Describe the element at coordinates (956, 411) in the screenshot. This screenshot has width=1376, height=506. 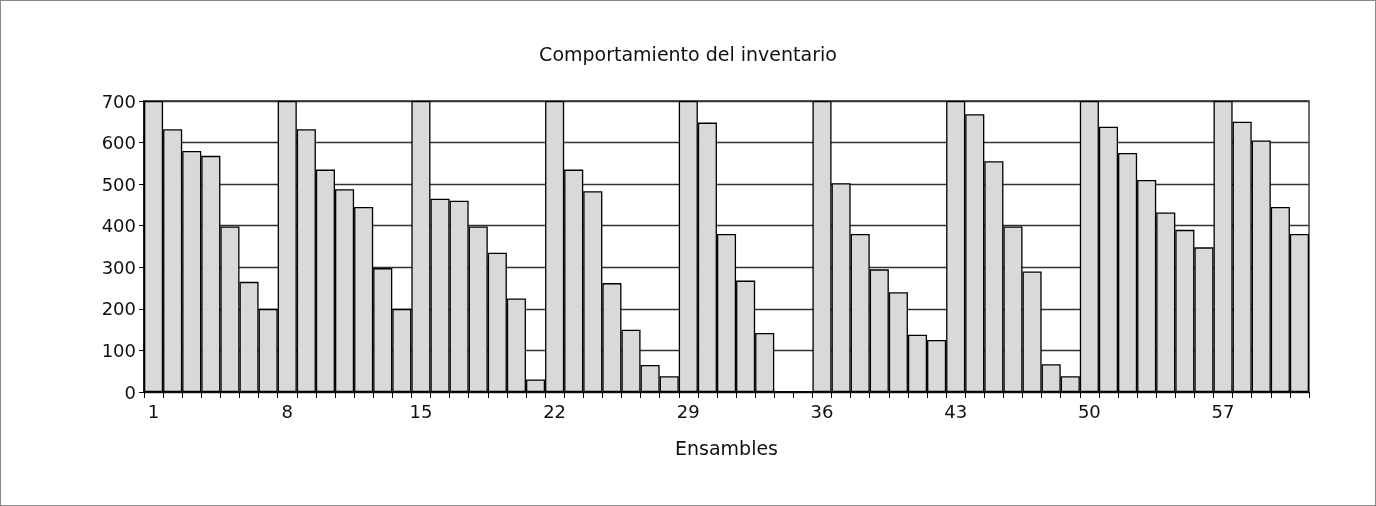
I see `x-tick-label: 43` at that location.